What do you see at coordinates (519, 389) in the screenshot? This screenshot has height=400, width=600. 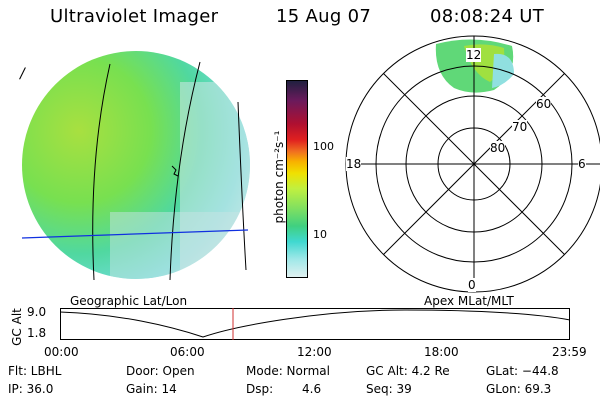 I see `glon-info: GLon: 69.3` at bounding box center [519, 389].